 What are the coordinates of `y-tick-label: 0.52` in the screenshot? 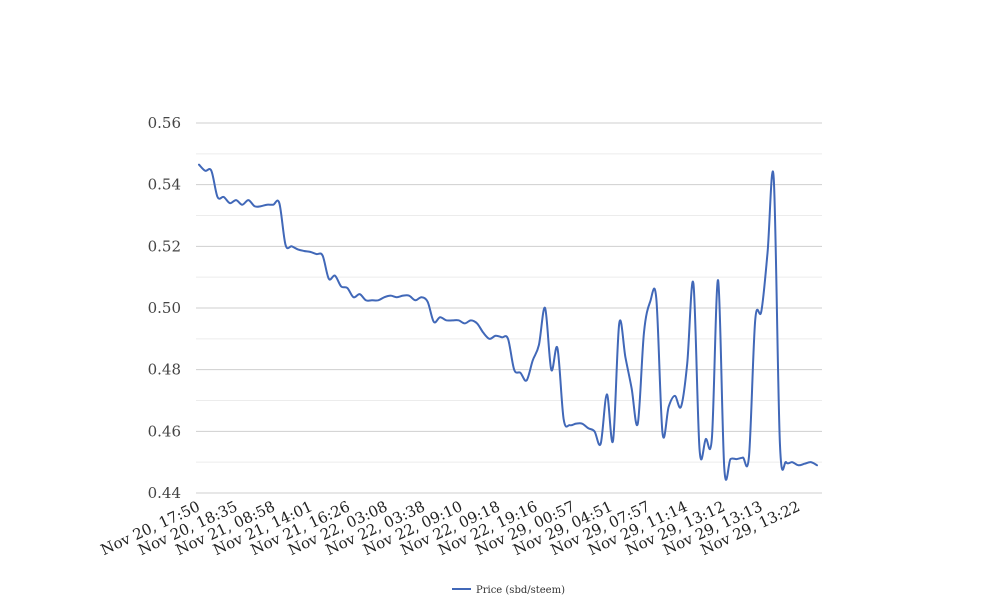 It's located at (164, 246).